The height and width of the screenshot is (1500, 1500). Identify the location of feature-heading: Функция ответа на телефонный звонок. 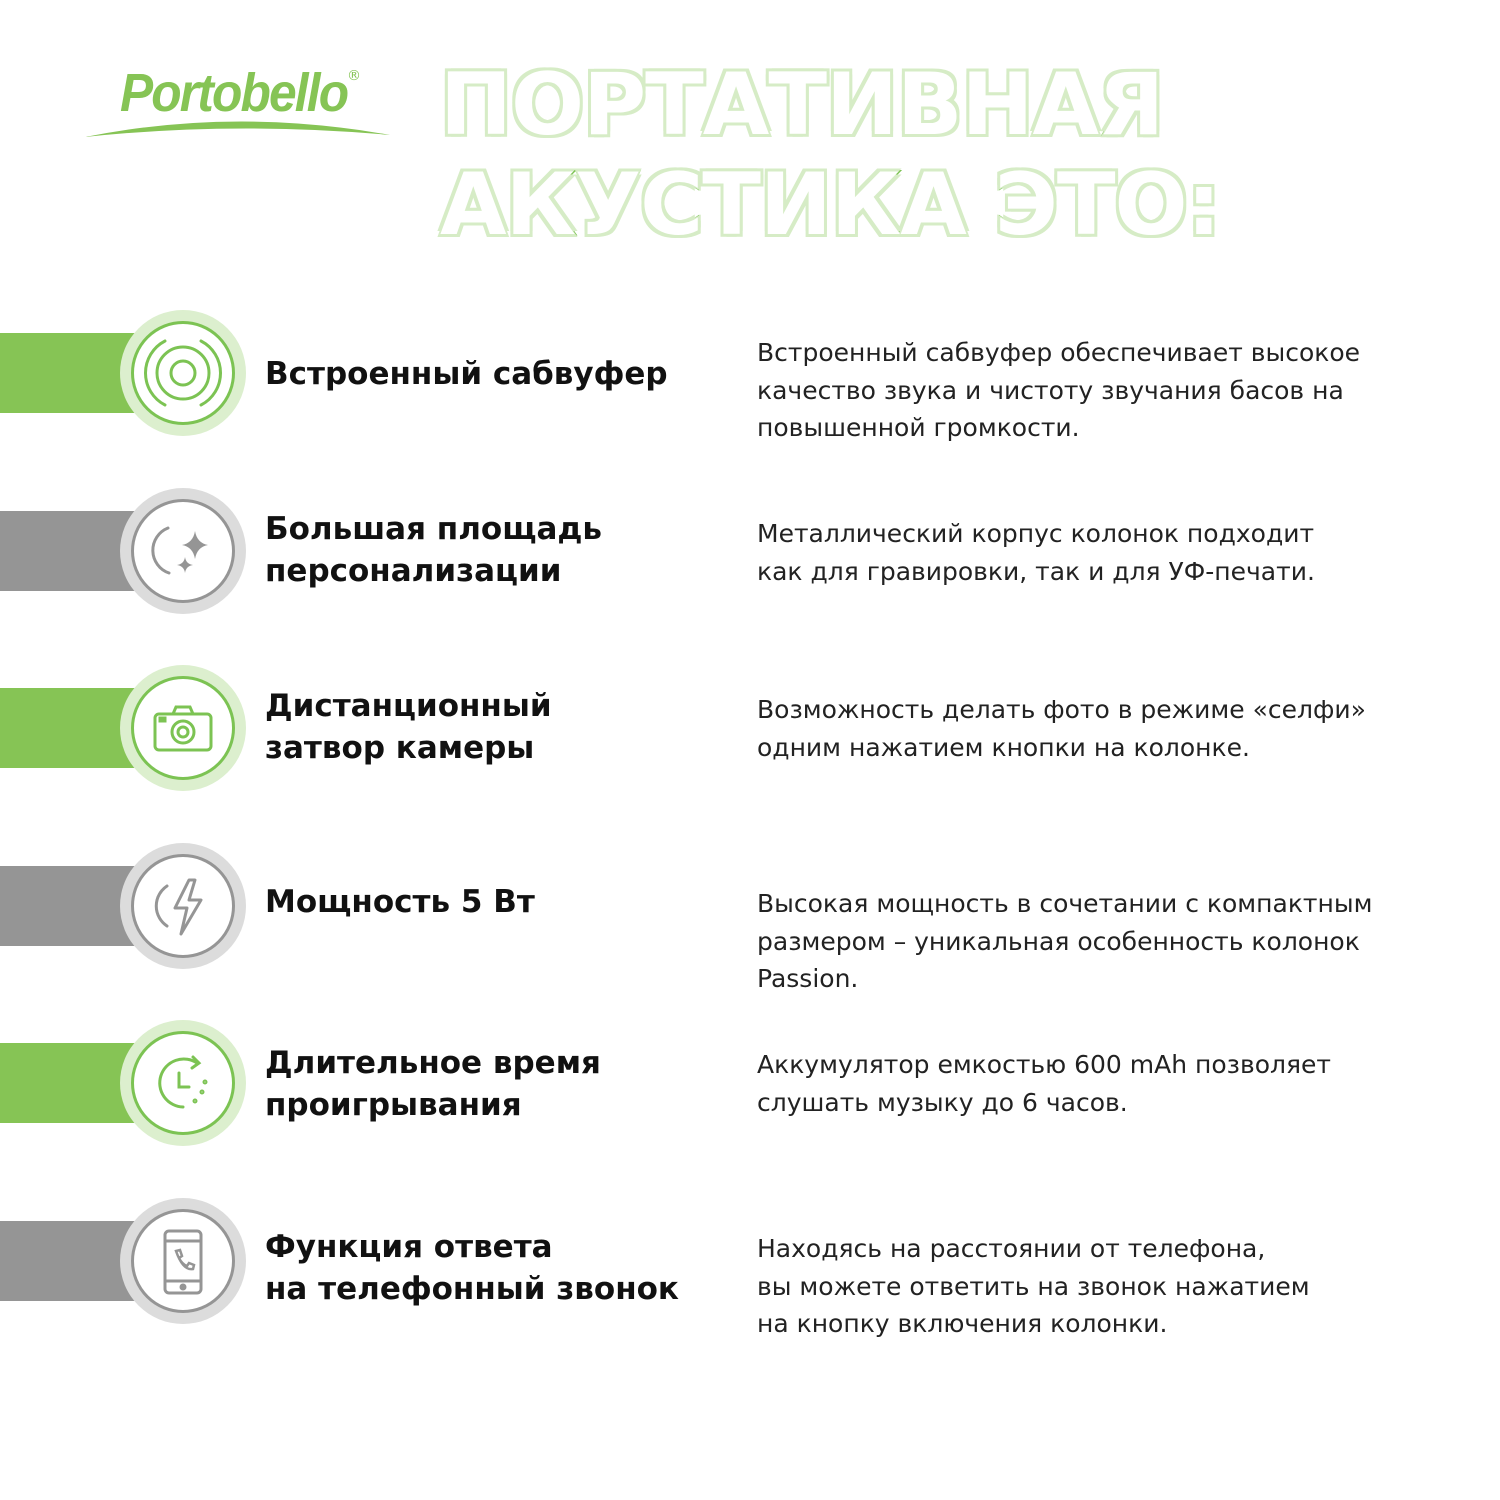
(472, 1268).